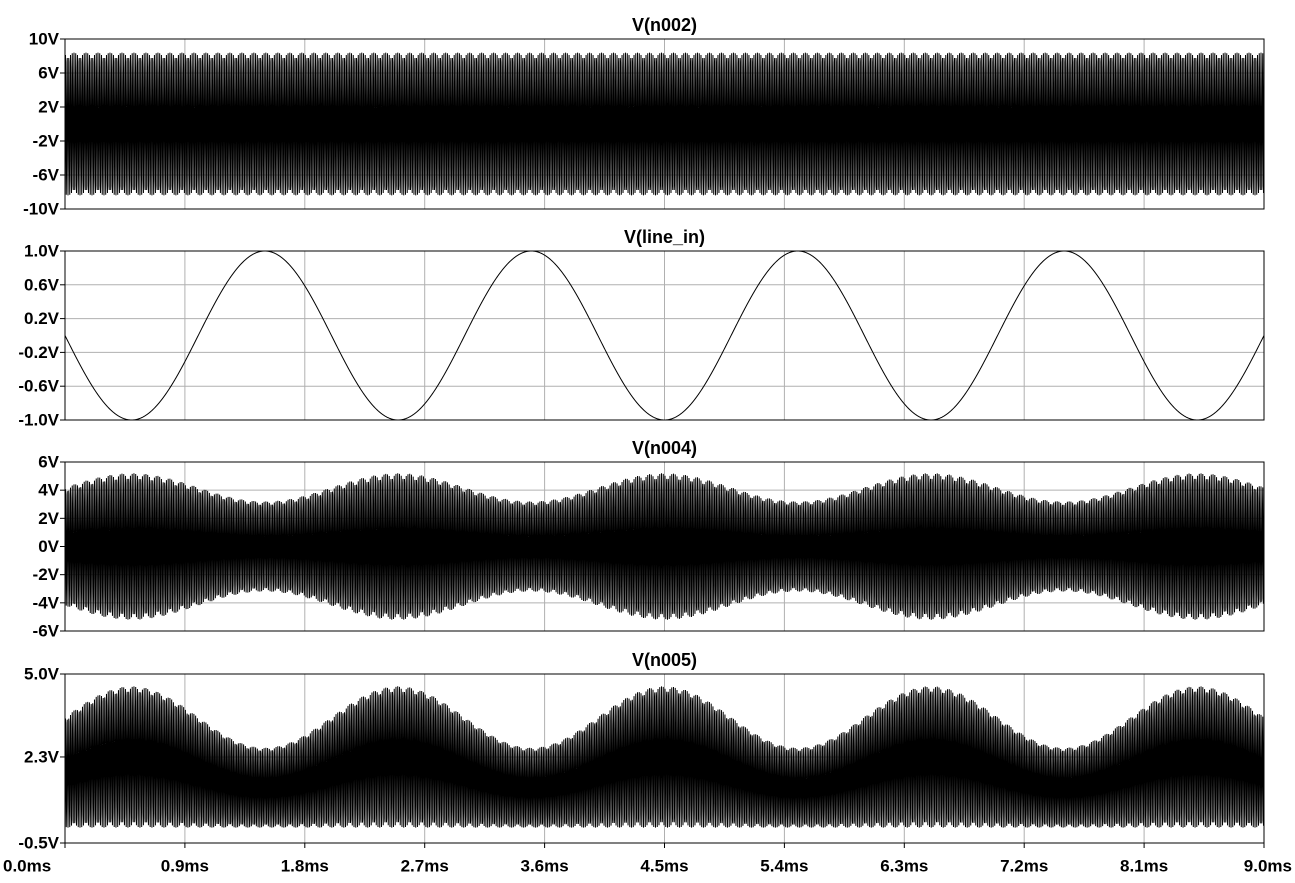 The width and height of the screenshot is (1295, 883). Describe the element at coordinates (38, 386) in the screenshot. I see `y-tick-label: -0.6V` at that location.